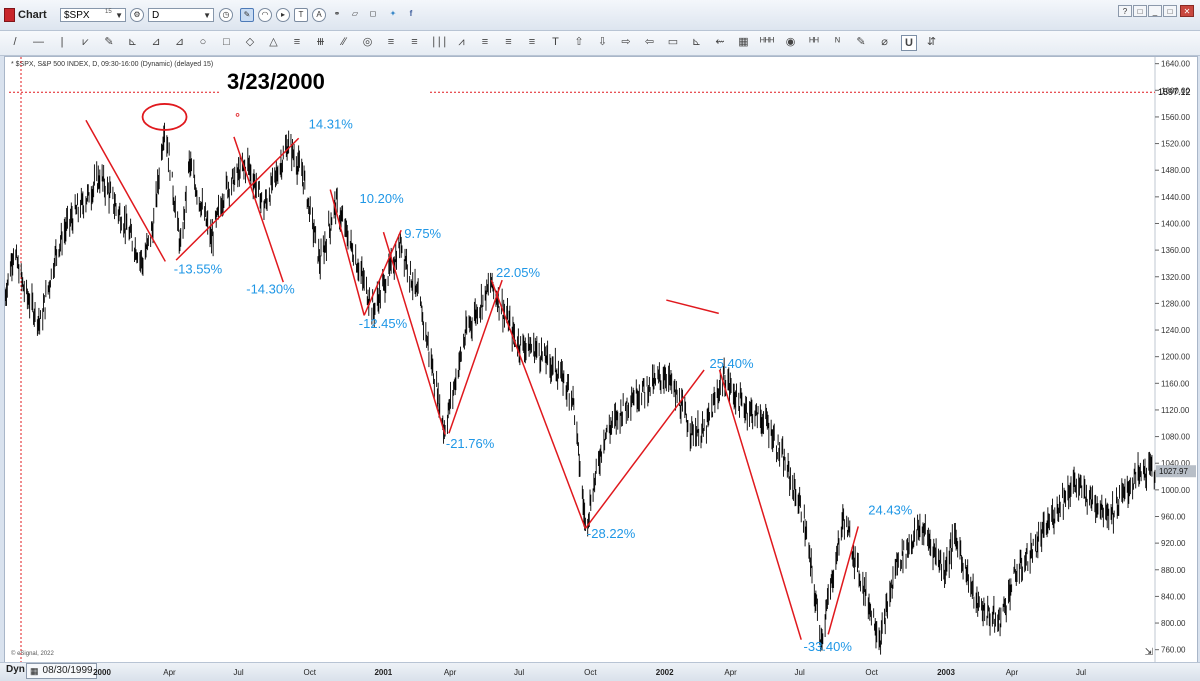  Describe the element at coordinates (1187, 11) in the screenshot. I see `close-button: ✕` at that location.